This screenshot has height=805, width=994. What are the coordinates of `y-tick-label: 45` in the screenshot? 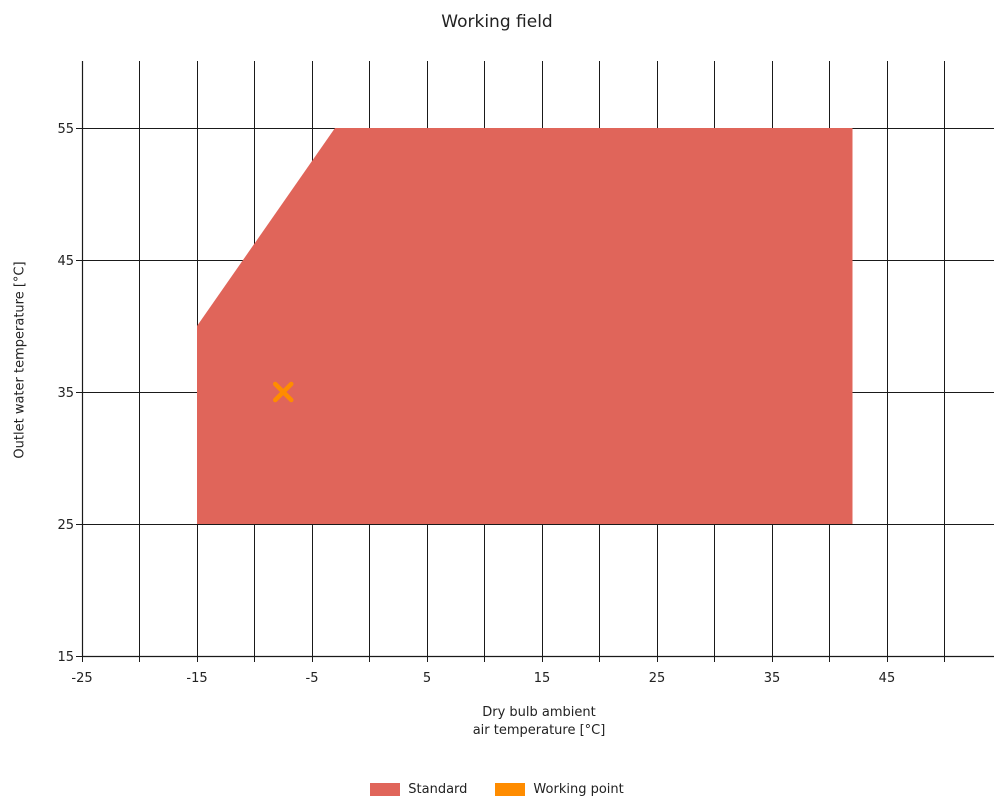 It's located at (65, 261).